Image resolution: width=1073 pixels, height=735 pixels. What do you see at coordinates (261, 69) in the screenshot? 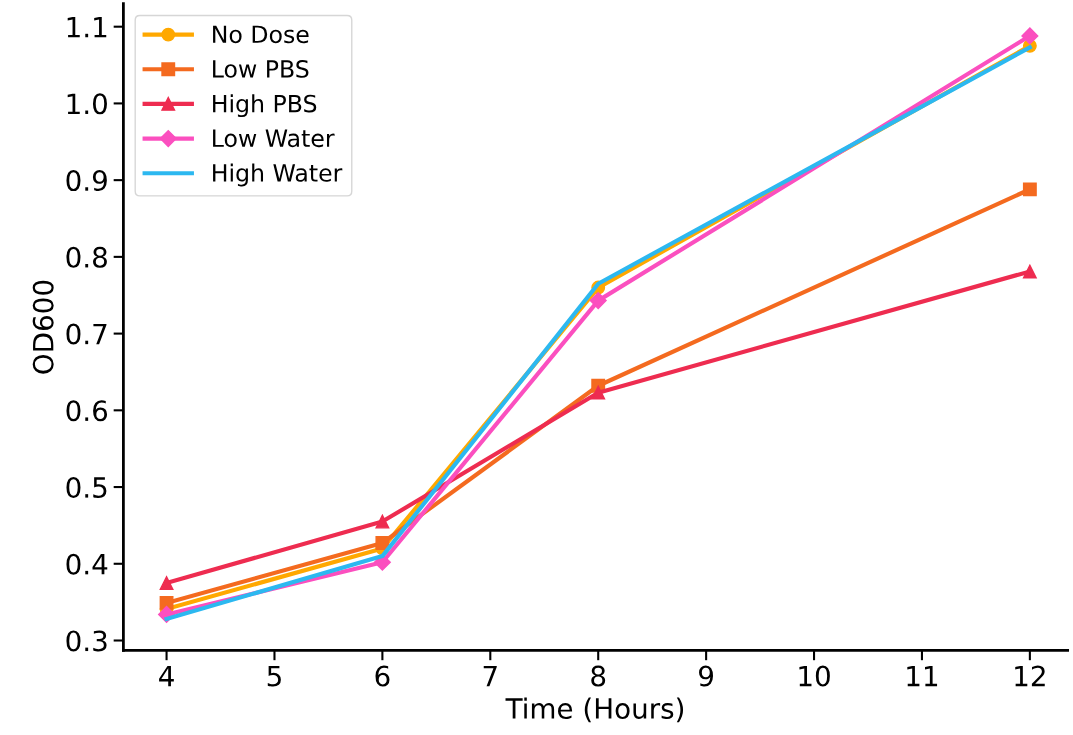
I see `legend-label: Low PBS` at bounding box center [261, 69].